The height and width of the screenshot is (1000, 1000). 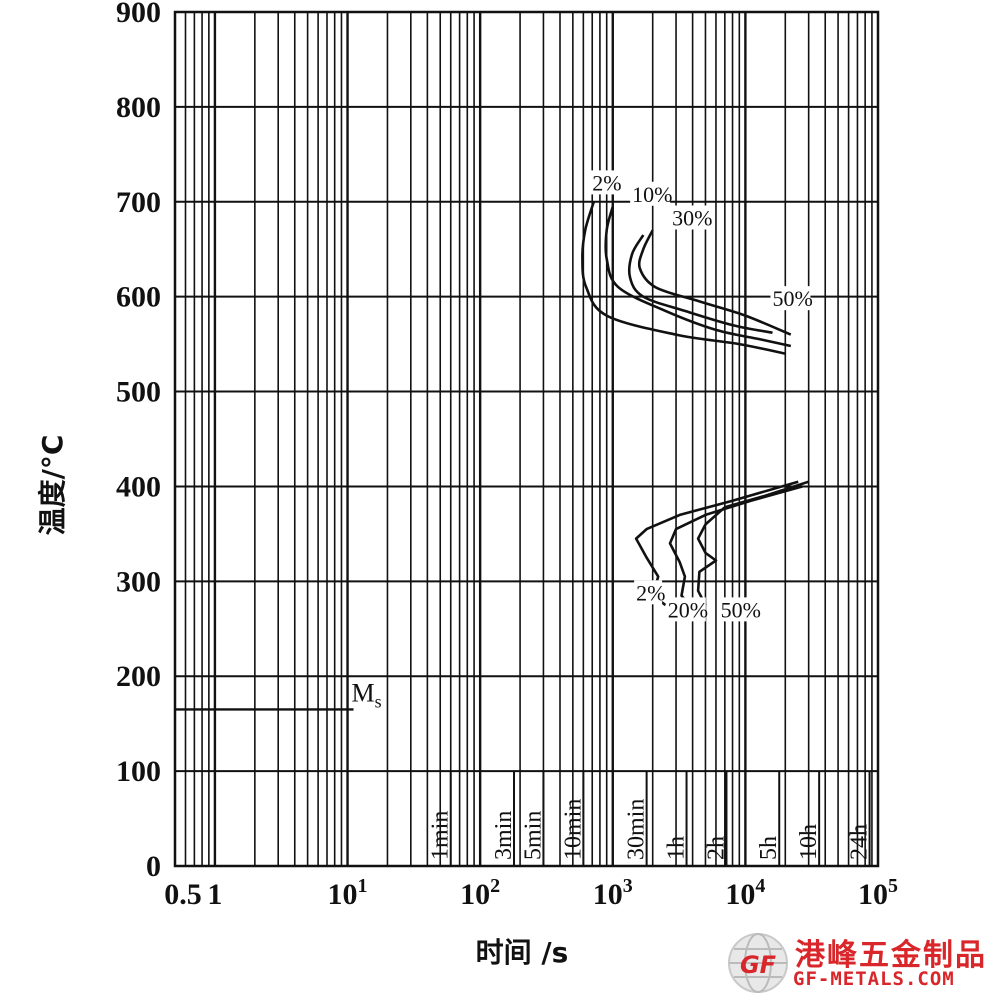 What do you see at coordinates (138, 107) in the screenshot?
I see `y-tick-label: 800` at bounding box center [138, 107].